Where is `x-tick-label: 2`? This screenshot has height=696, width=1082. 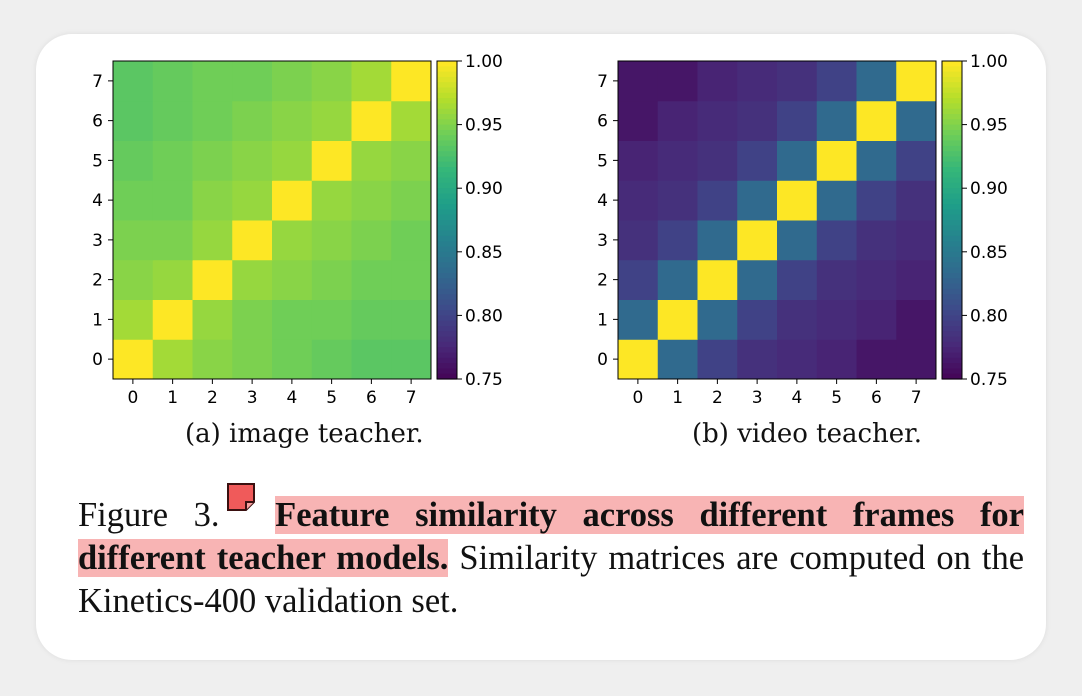 x-tick-label: 2 is located at coordinates (212, 398).